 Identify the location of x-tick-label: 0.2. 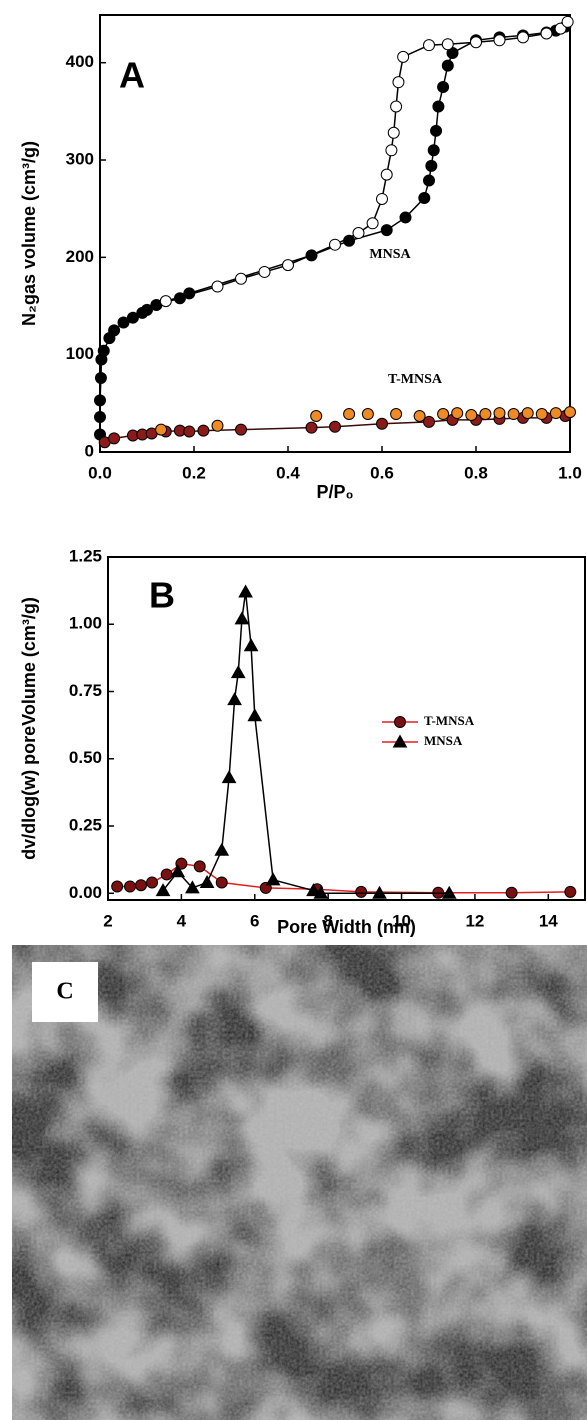
(194, 472).